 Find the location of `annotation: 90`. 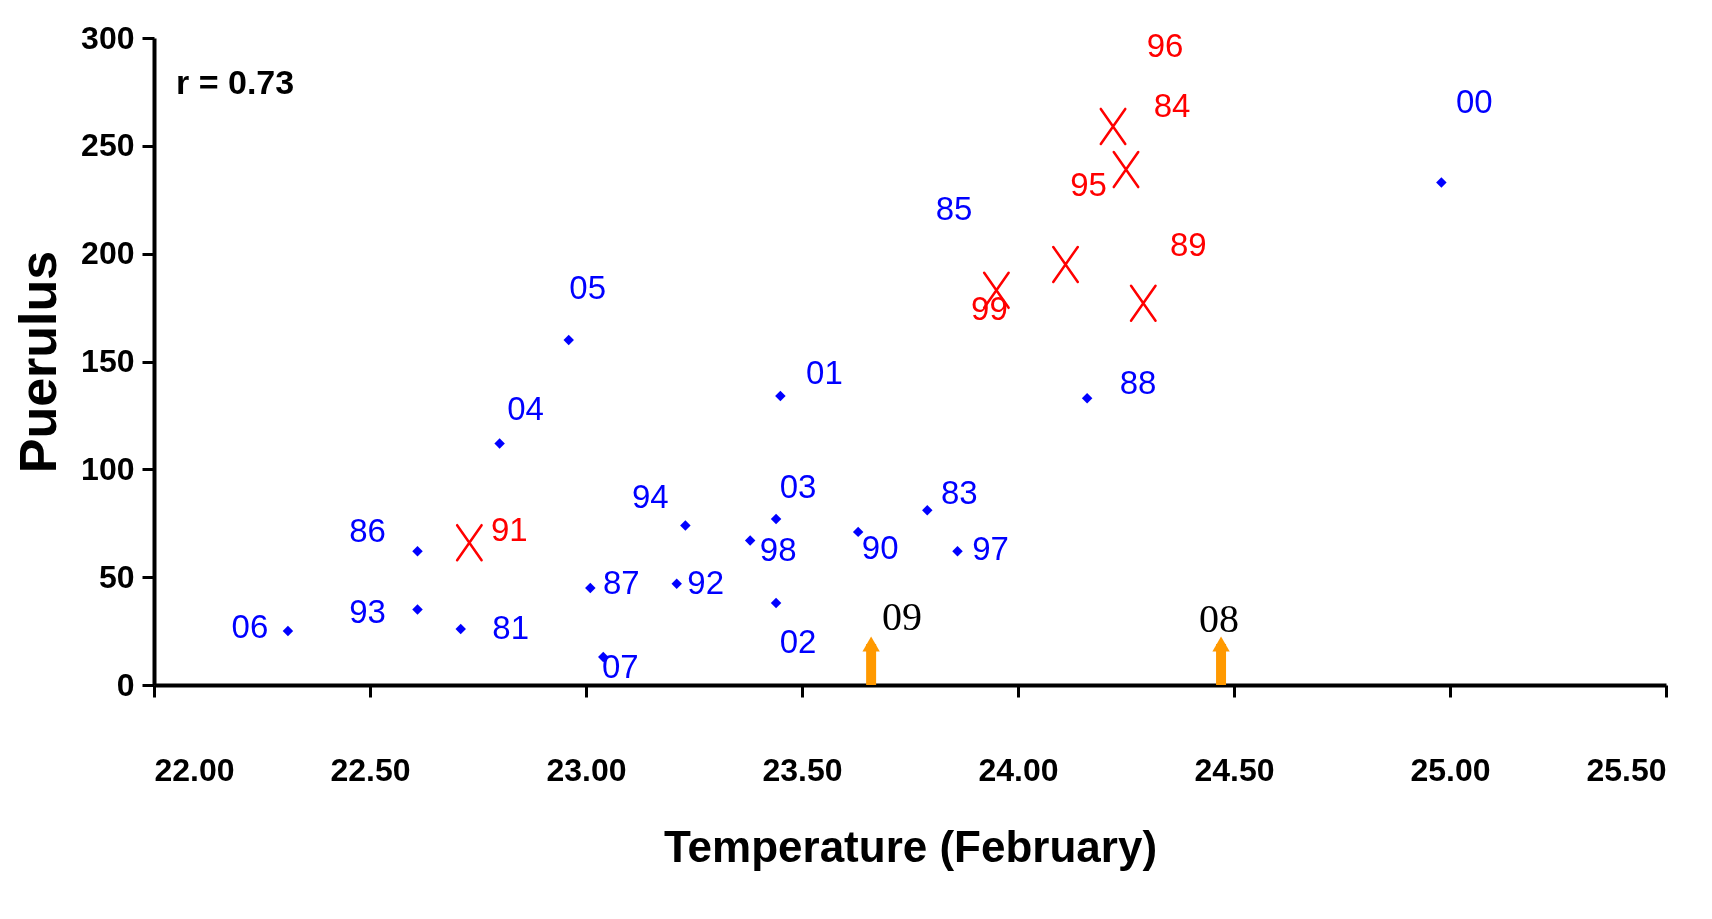

annotation: 90 is located at coordinates (880, 547).